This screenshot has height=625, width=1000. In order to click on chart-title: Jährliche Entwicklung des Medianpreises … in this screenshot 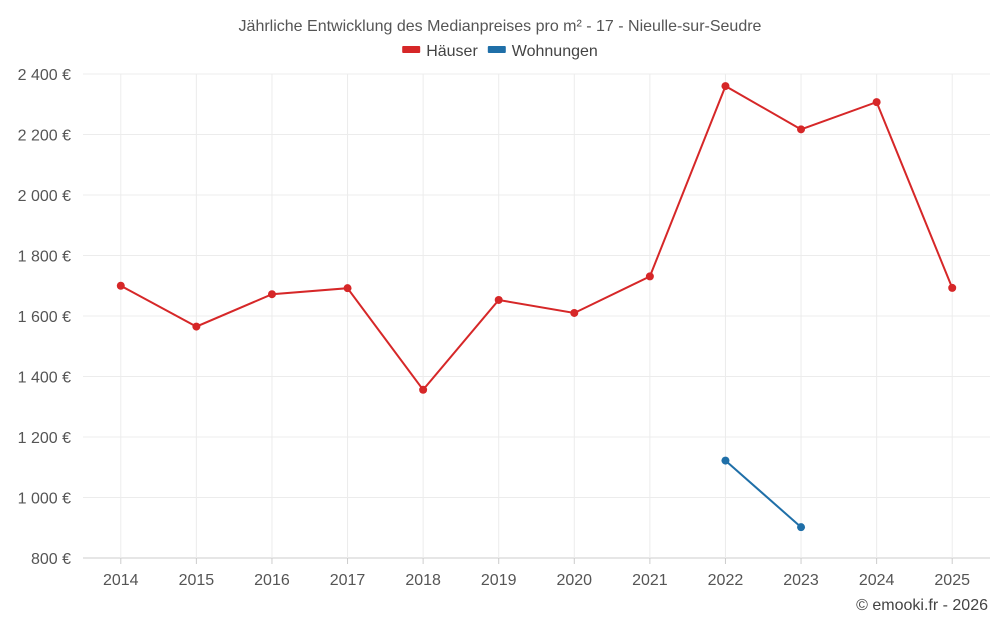, I will do `click(500, 26)`.